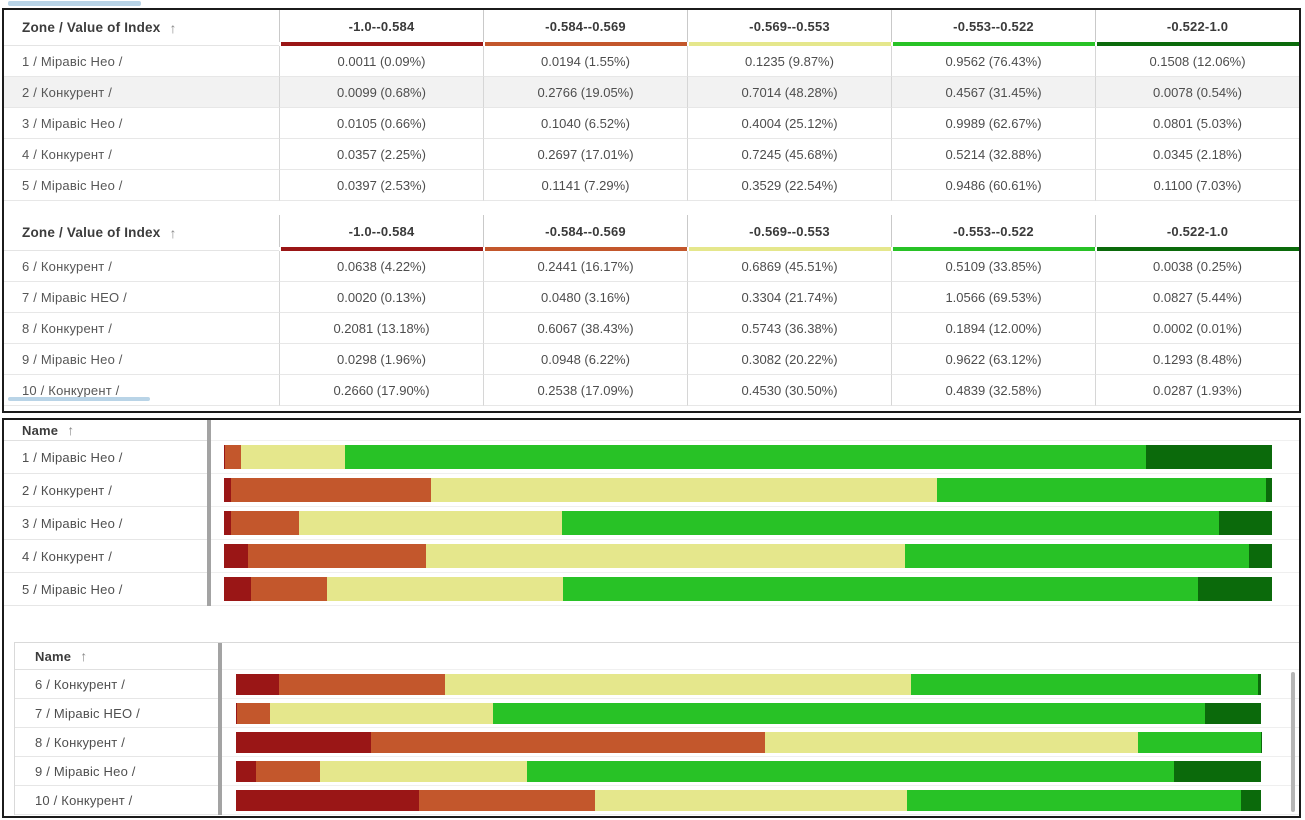 The width and height of the screenshot is (1305, 820). Describe the element at coordinates (105, 523) in the screenshot. I see `chart-row-label: 3 / Міравіс Нео /` at that location.